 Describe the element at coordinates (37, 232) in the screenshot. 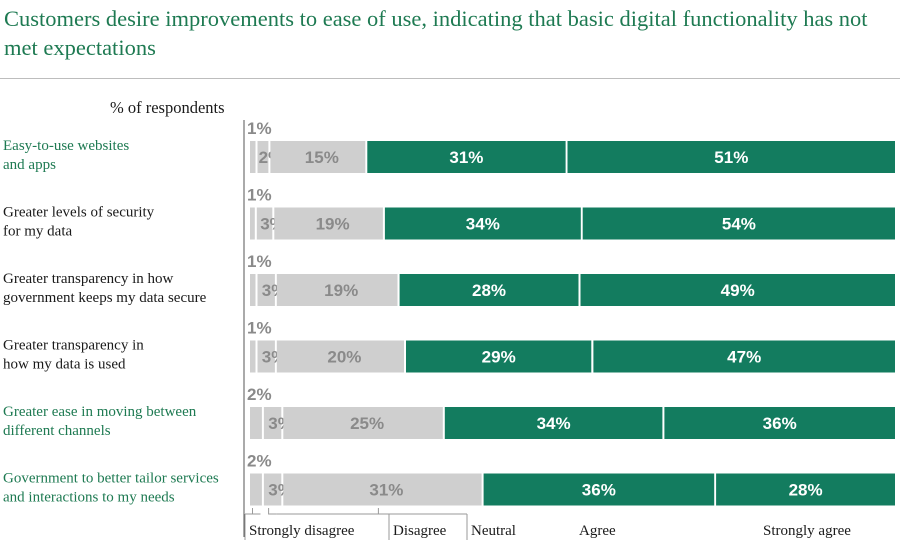

I see `category-label: for my data` at that location.